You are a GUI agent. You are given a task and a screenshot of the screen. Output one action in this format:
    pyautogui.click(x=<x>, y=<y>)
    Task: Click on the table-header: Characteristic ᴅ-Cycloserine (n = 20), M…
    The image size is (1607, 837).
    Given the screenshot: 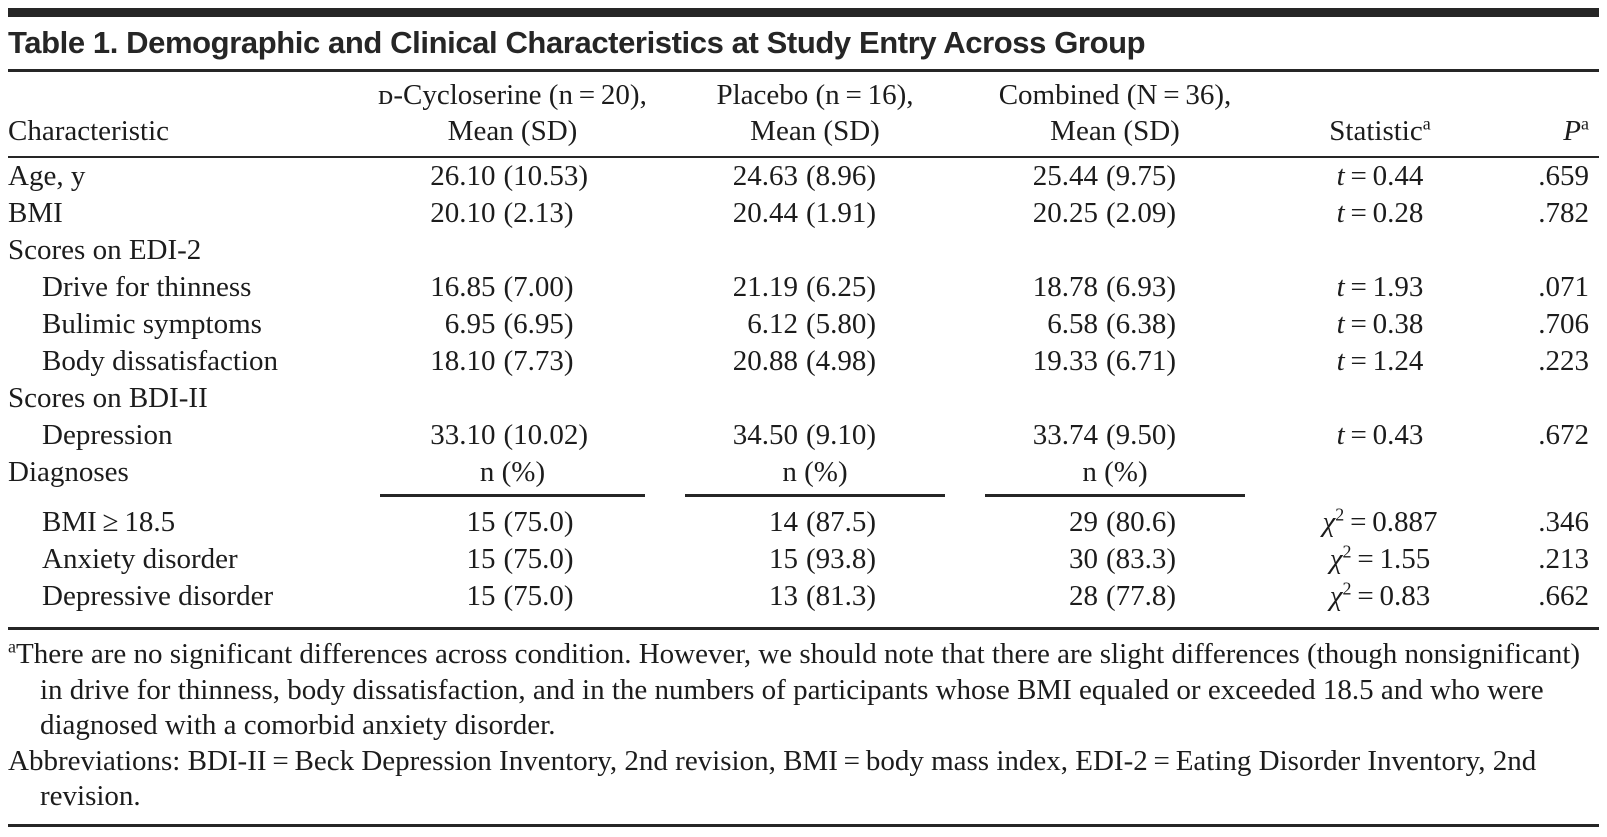 What is the action you would take?
    pyautogui.click(x=803, y=115)
    